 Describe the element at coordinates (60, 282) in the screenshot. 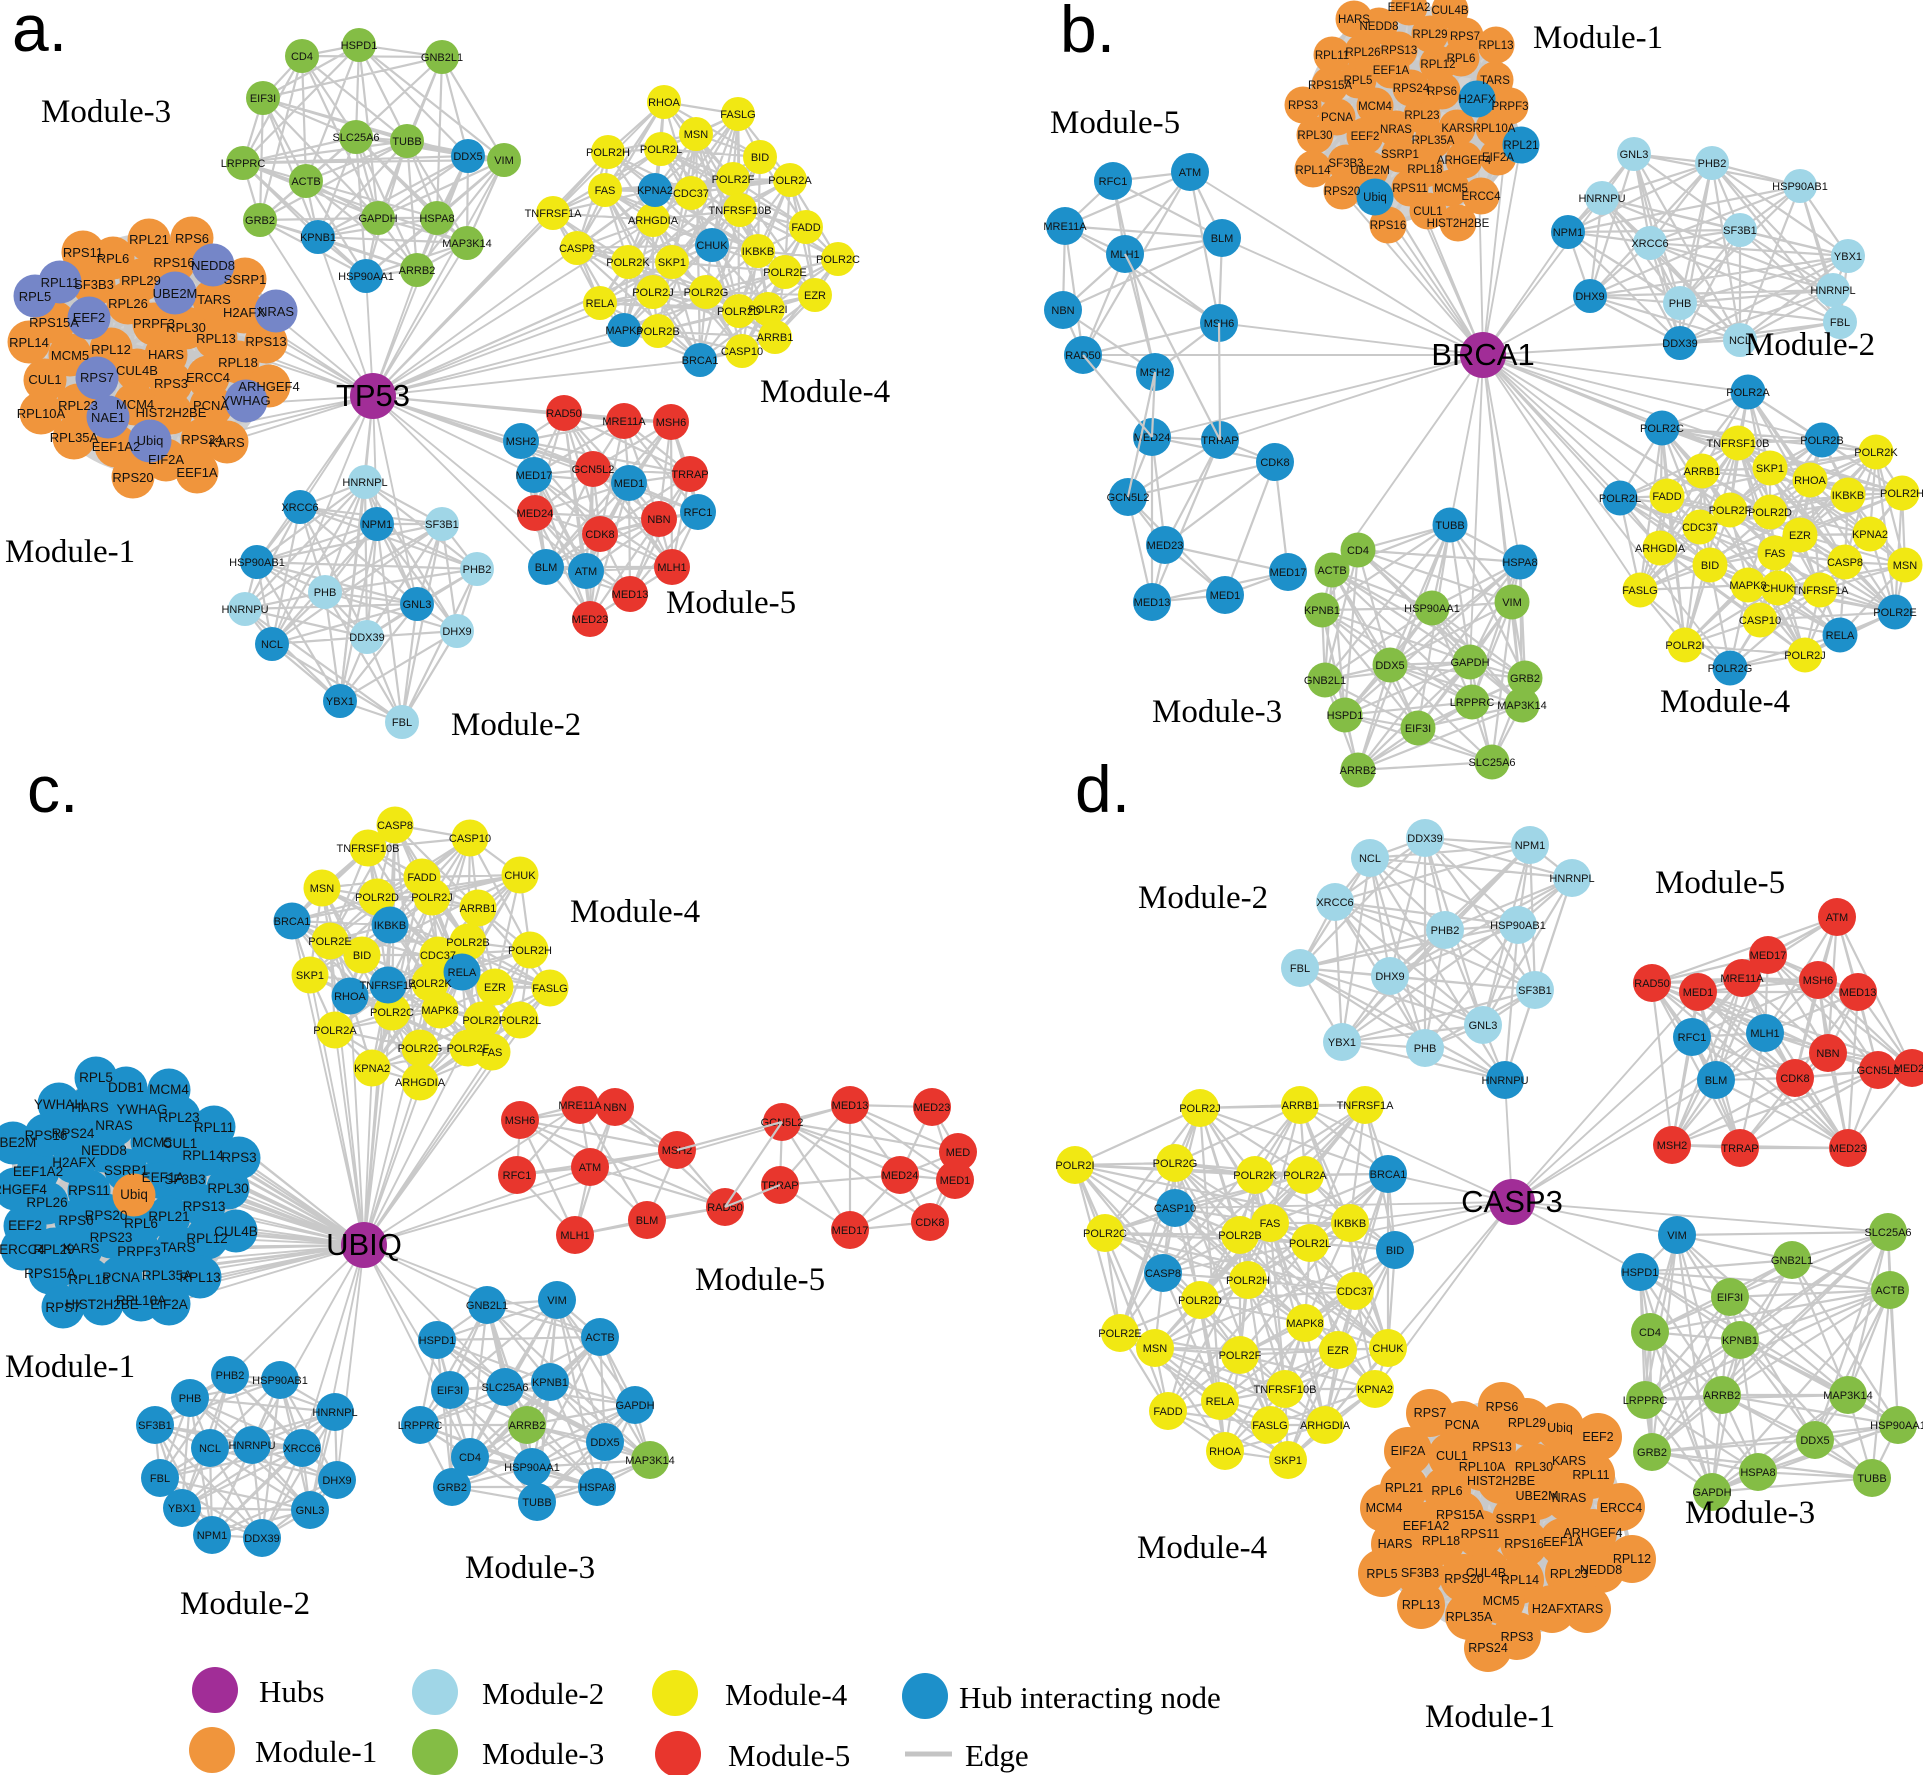

I see `svg-text: RPL11` at that location.